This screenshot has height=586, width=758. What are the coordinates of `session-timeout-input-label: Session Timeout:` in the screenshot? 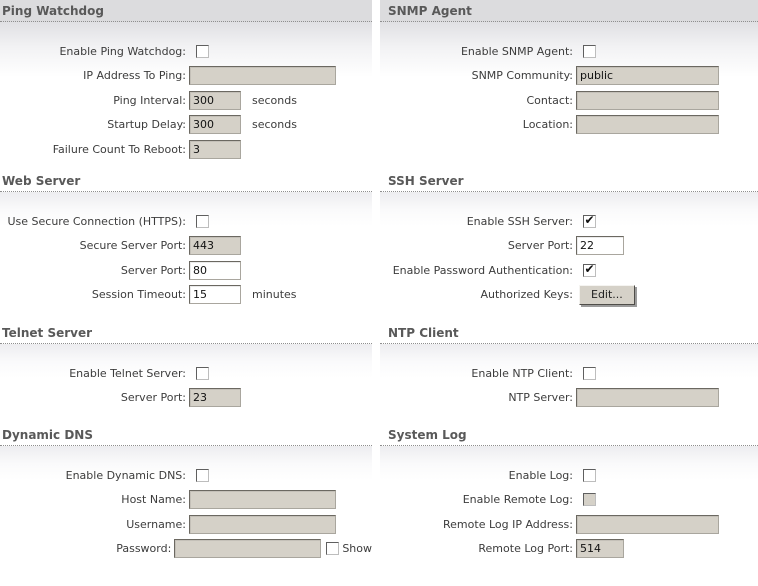 It's located at (138, 295).